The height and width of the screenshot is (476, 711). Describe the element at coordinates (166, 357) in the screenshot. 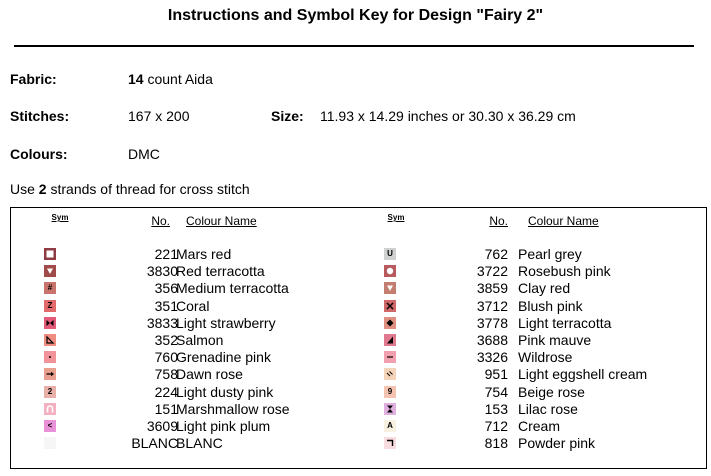

I see `dmc-number: 760` at that location.